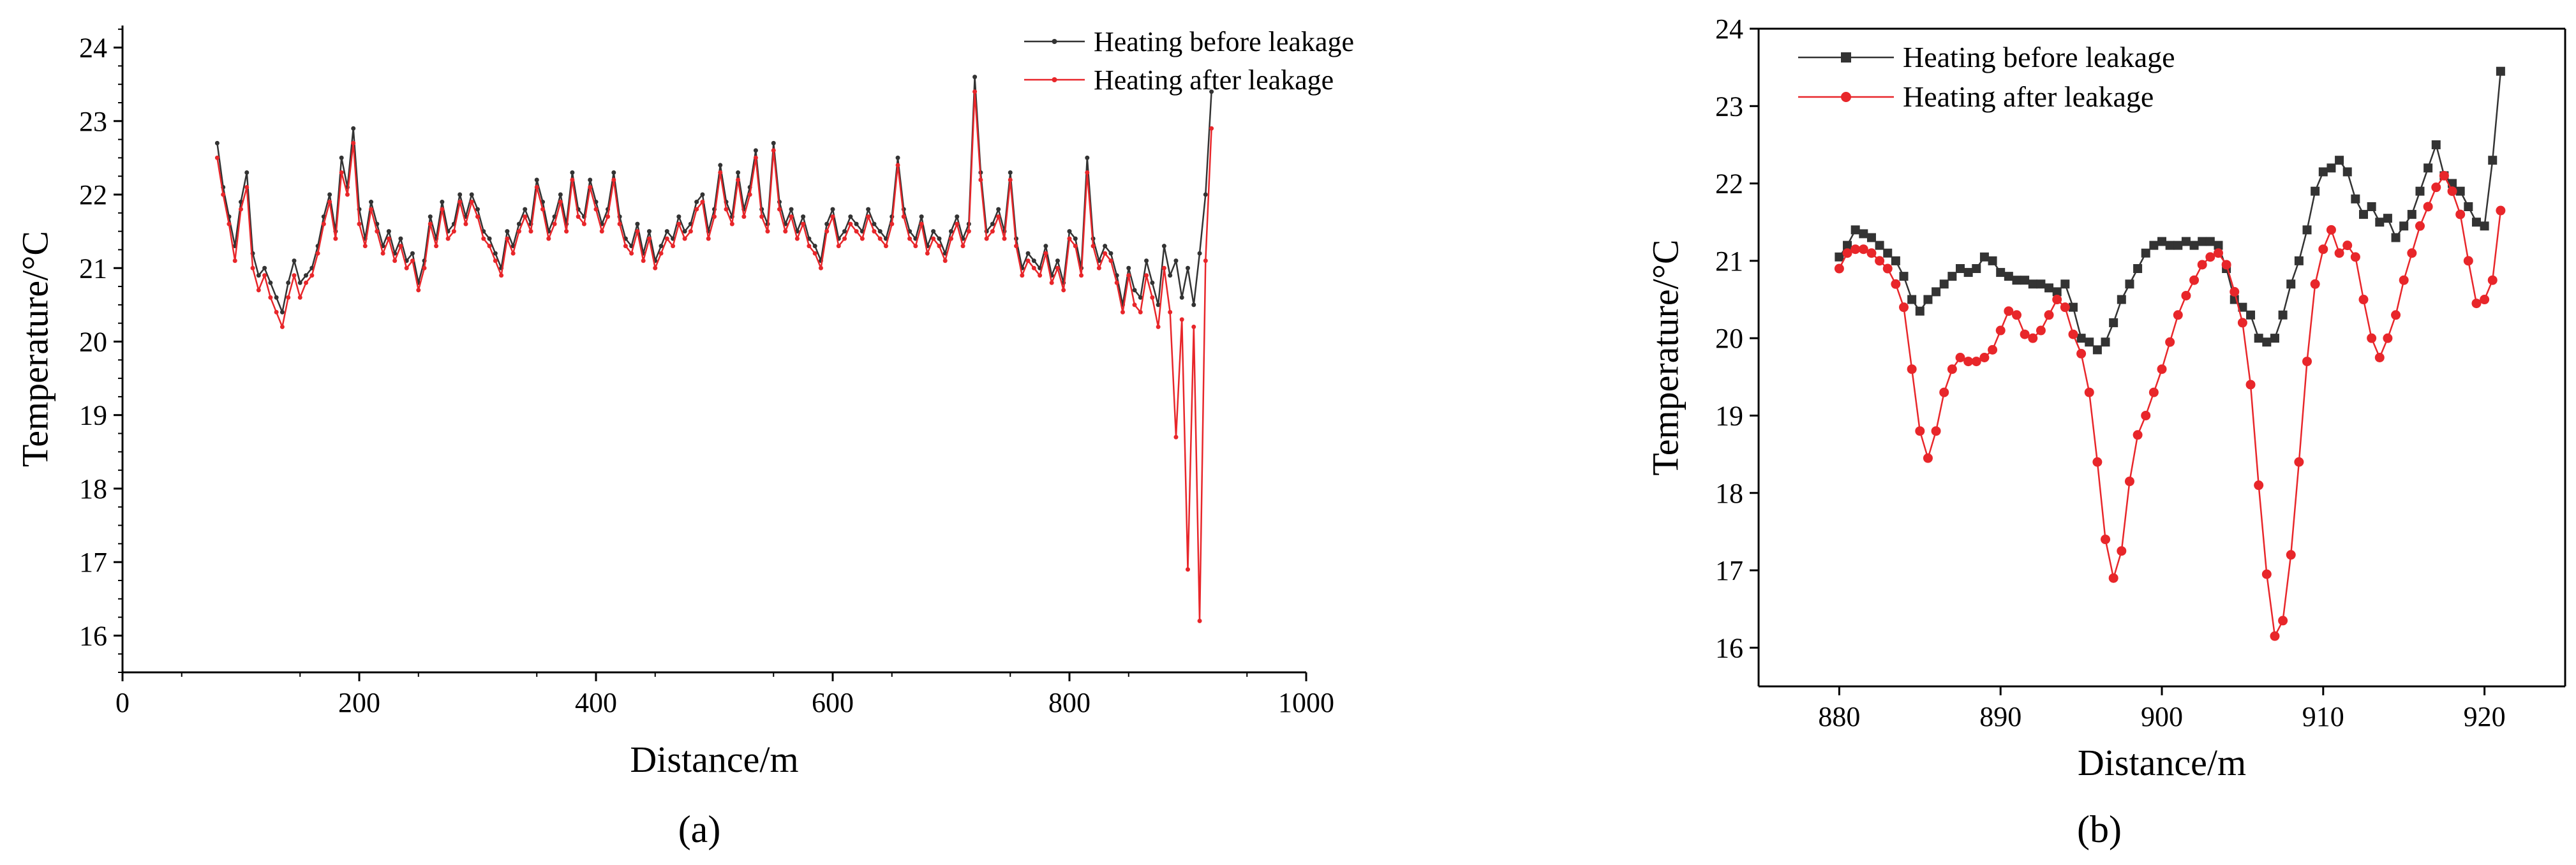 This screenshot has height=865, width=2576. I want to click on panel-a-legend-label-1: Heating before leakage, so click(1224, 41).